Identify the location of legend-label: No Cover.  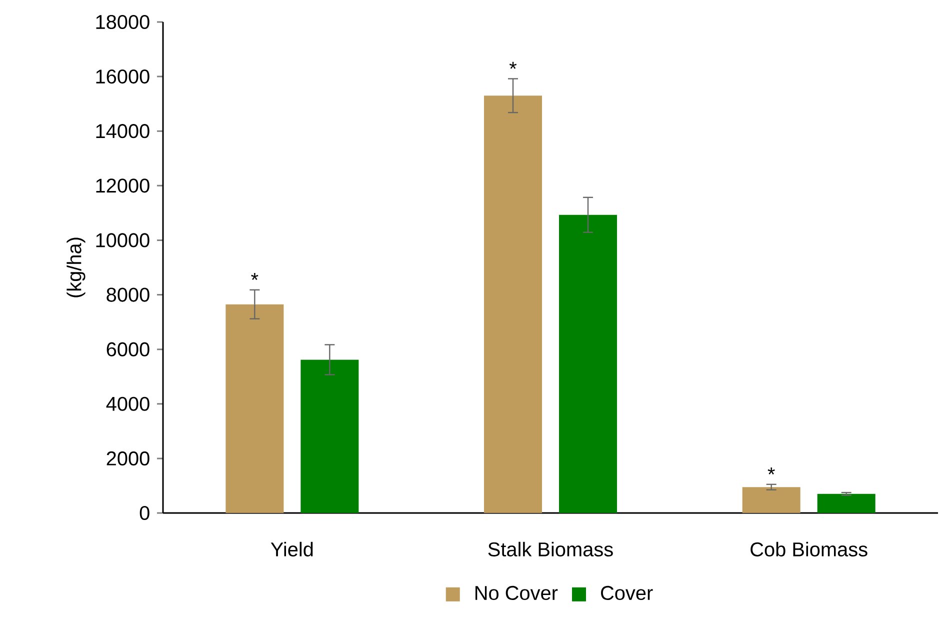
(517, 593).